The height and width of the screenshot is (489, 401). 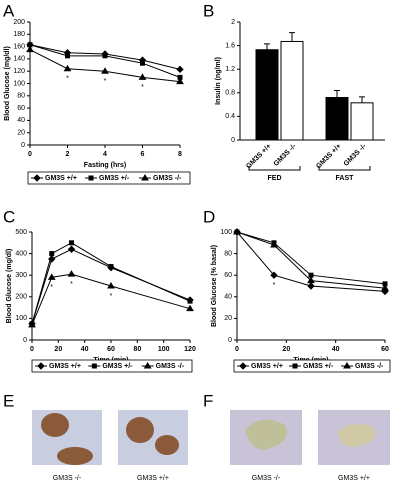 What do you see at coordinates (21, 232) in the screenshot?
I see `y-tick-label: 500` at bounding box center [21, 232].